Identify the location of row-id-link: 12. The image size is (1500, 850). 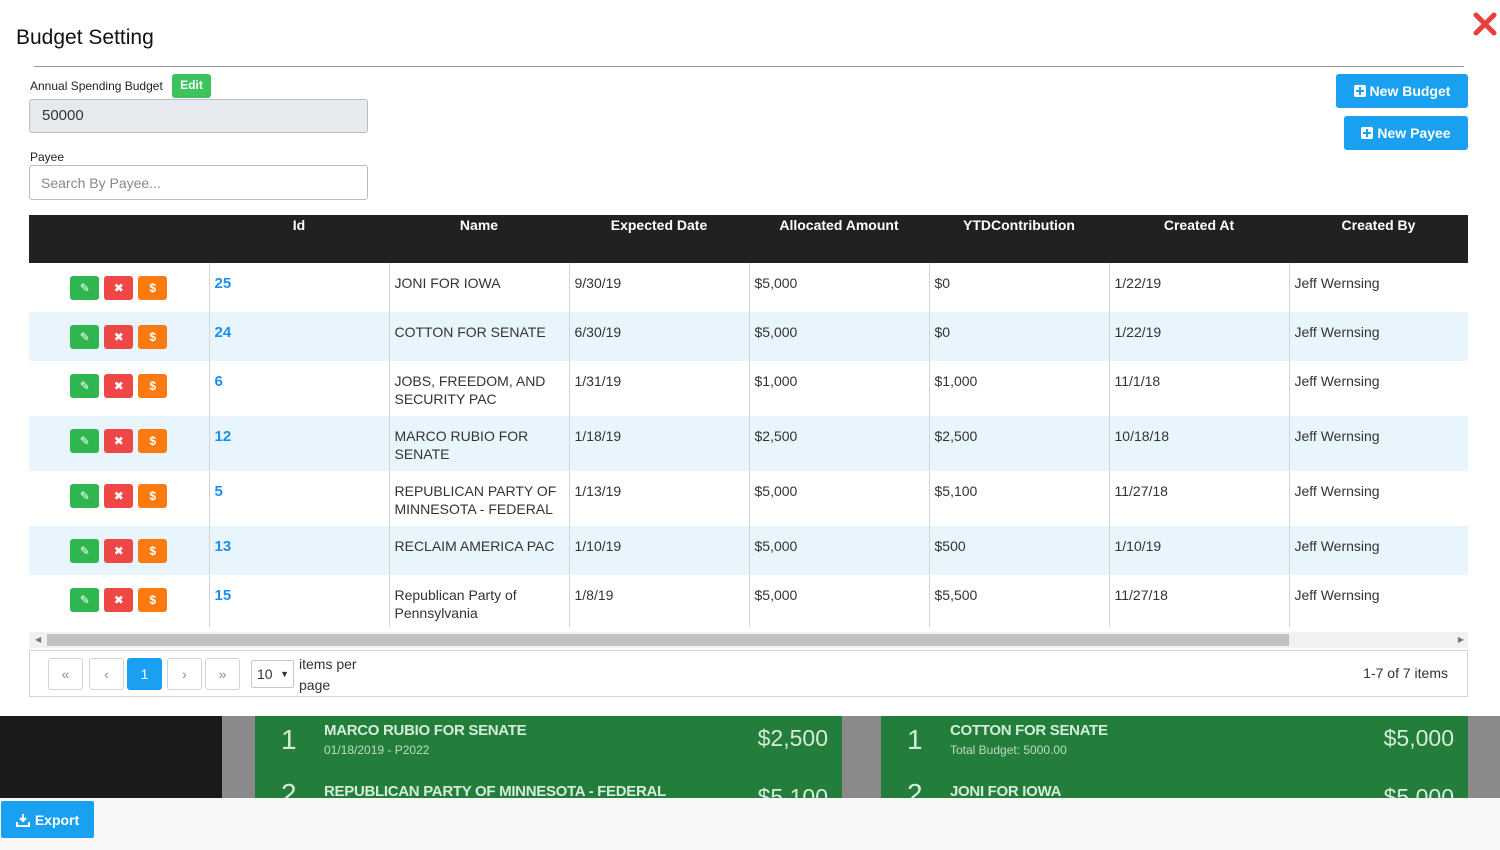
(223, 436).